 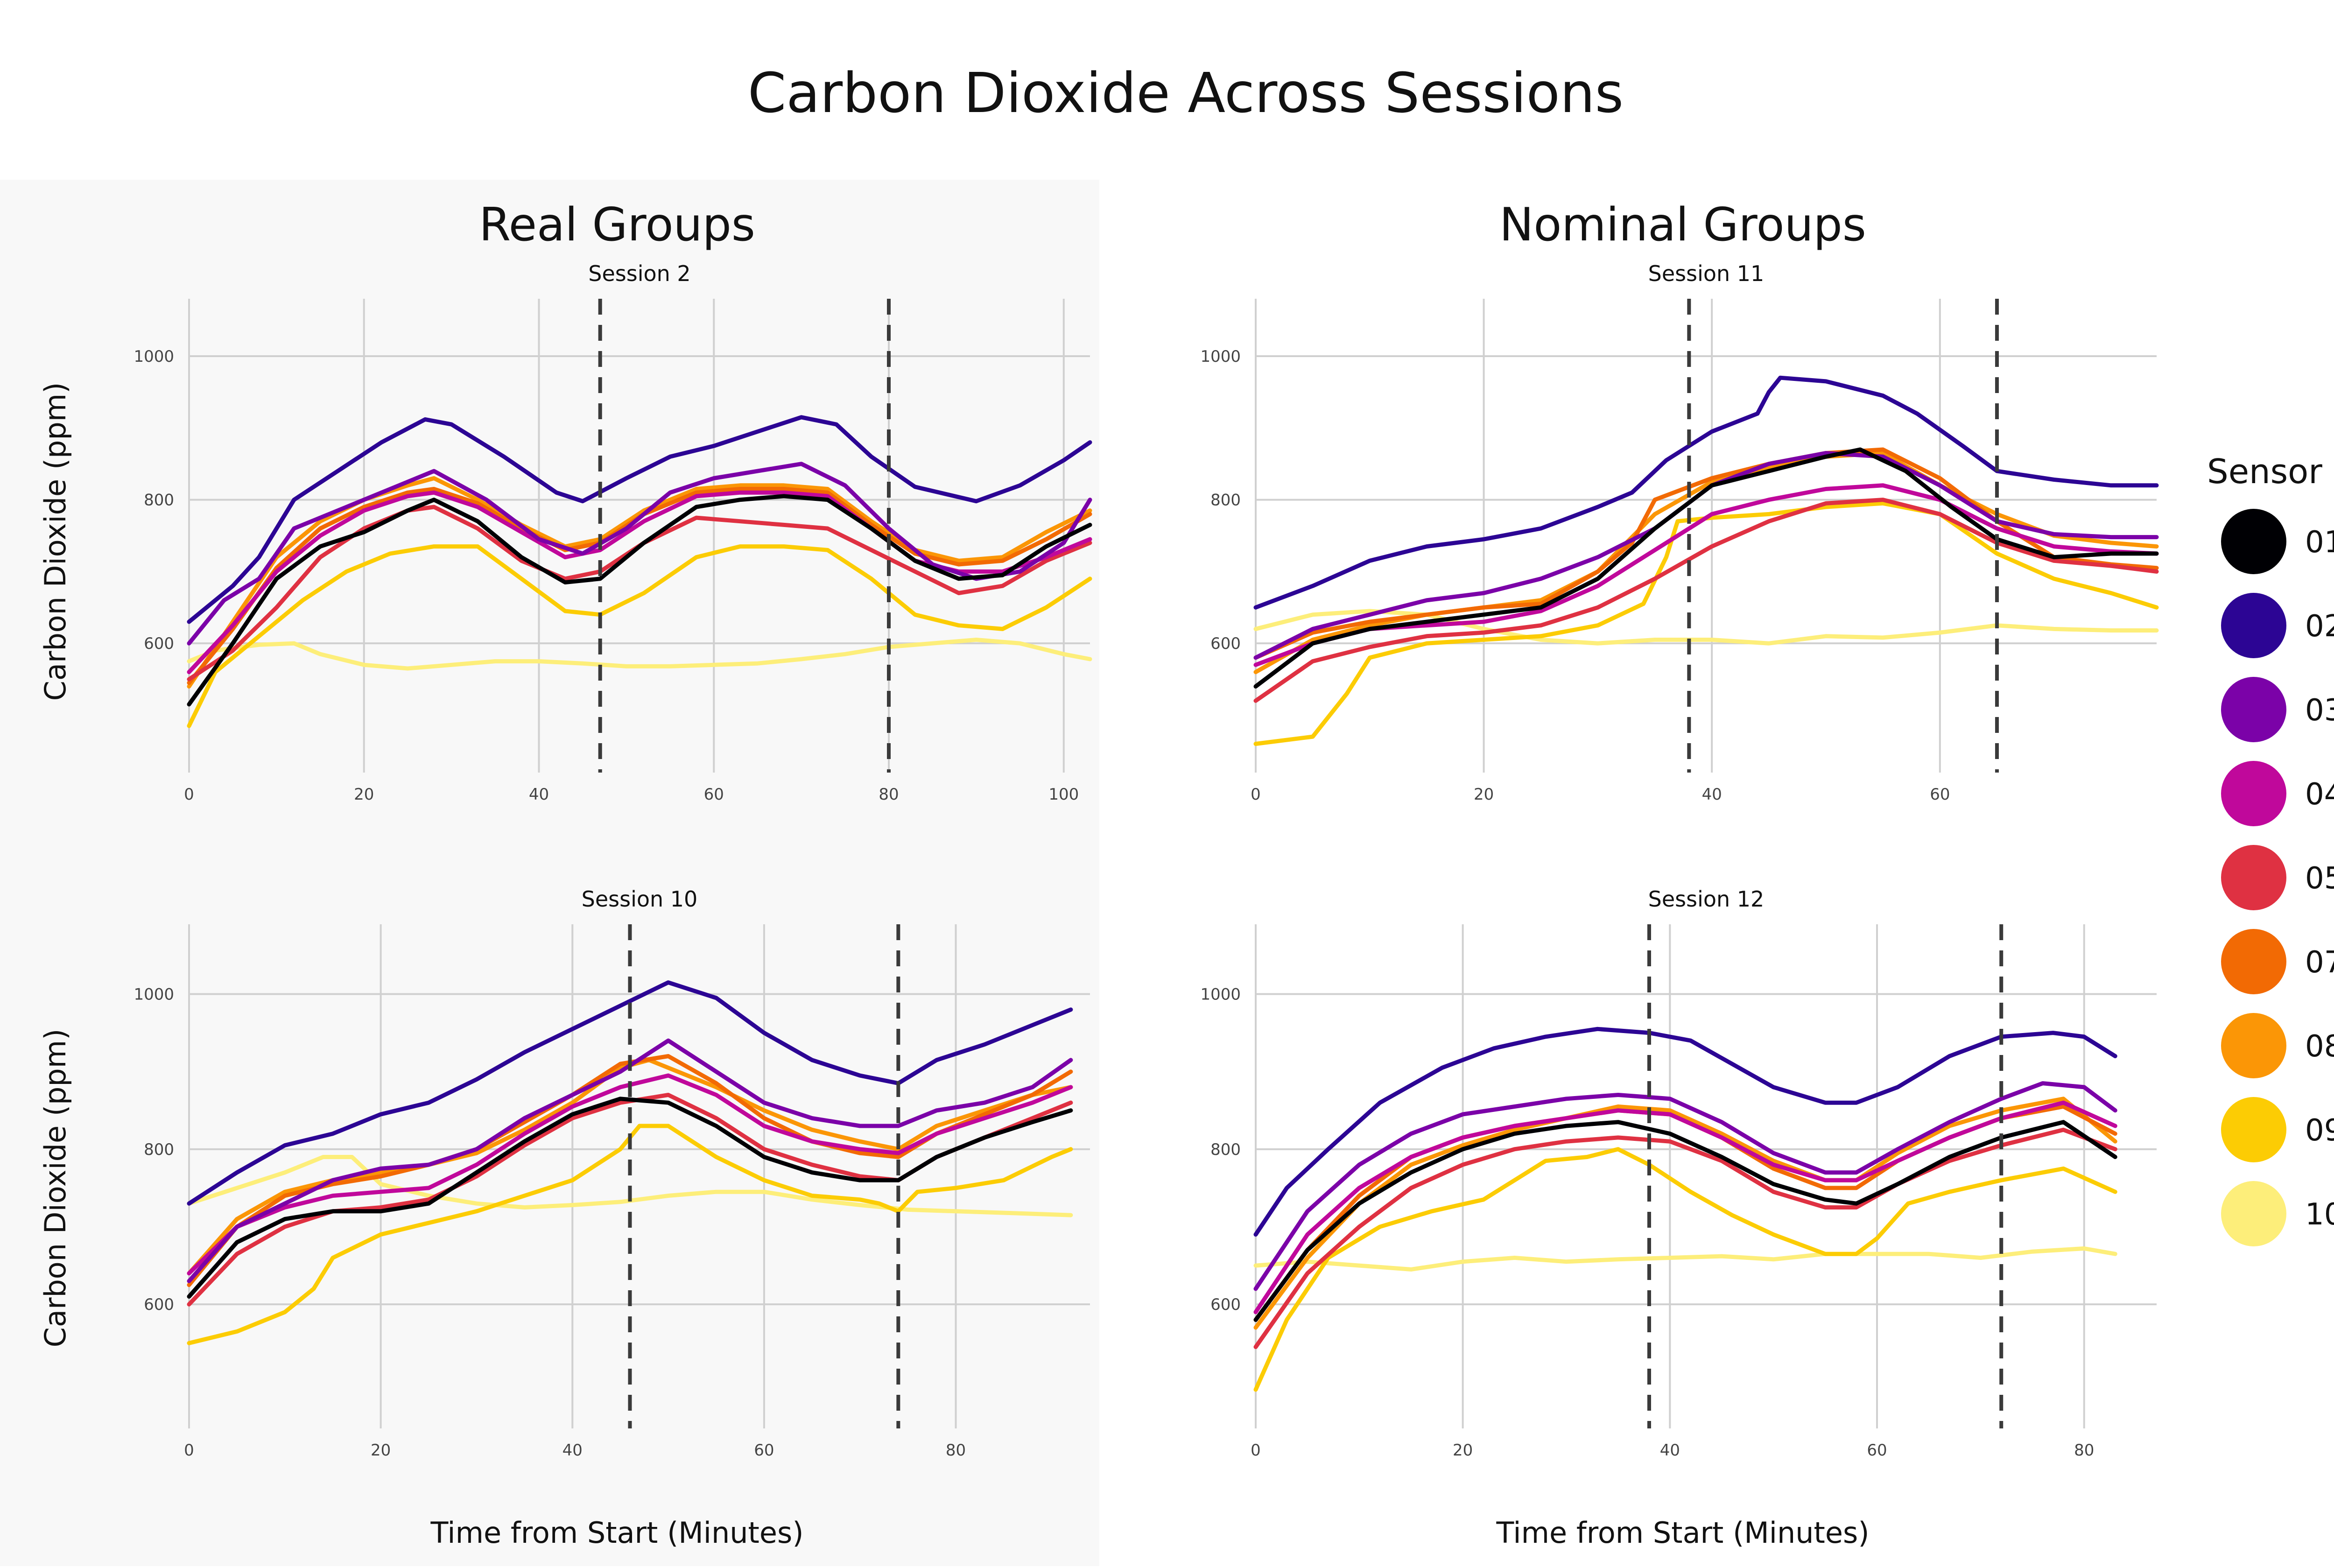 I want to click on legend-label: 05, so click(x=2319, y=878).